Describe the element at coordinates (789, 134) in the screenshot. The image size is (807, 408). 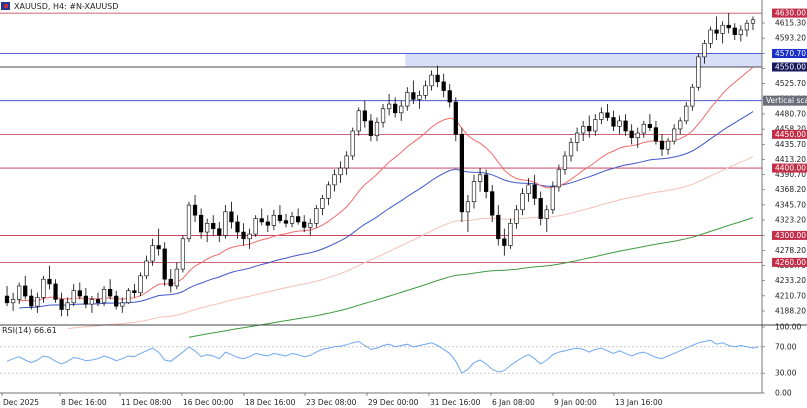
I see `level-tag-4450.00: 4450.00` at that location.